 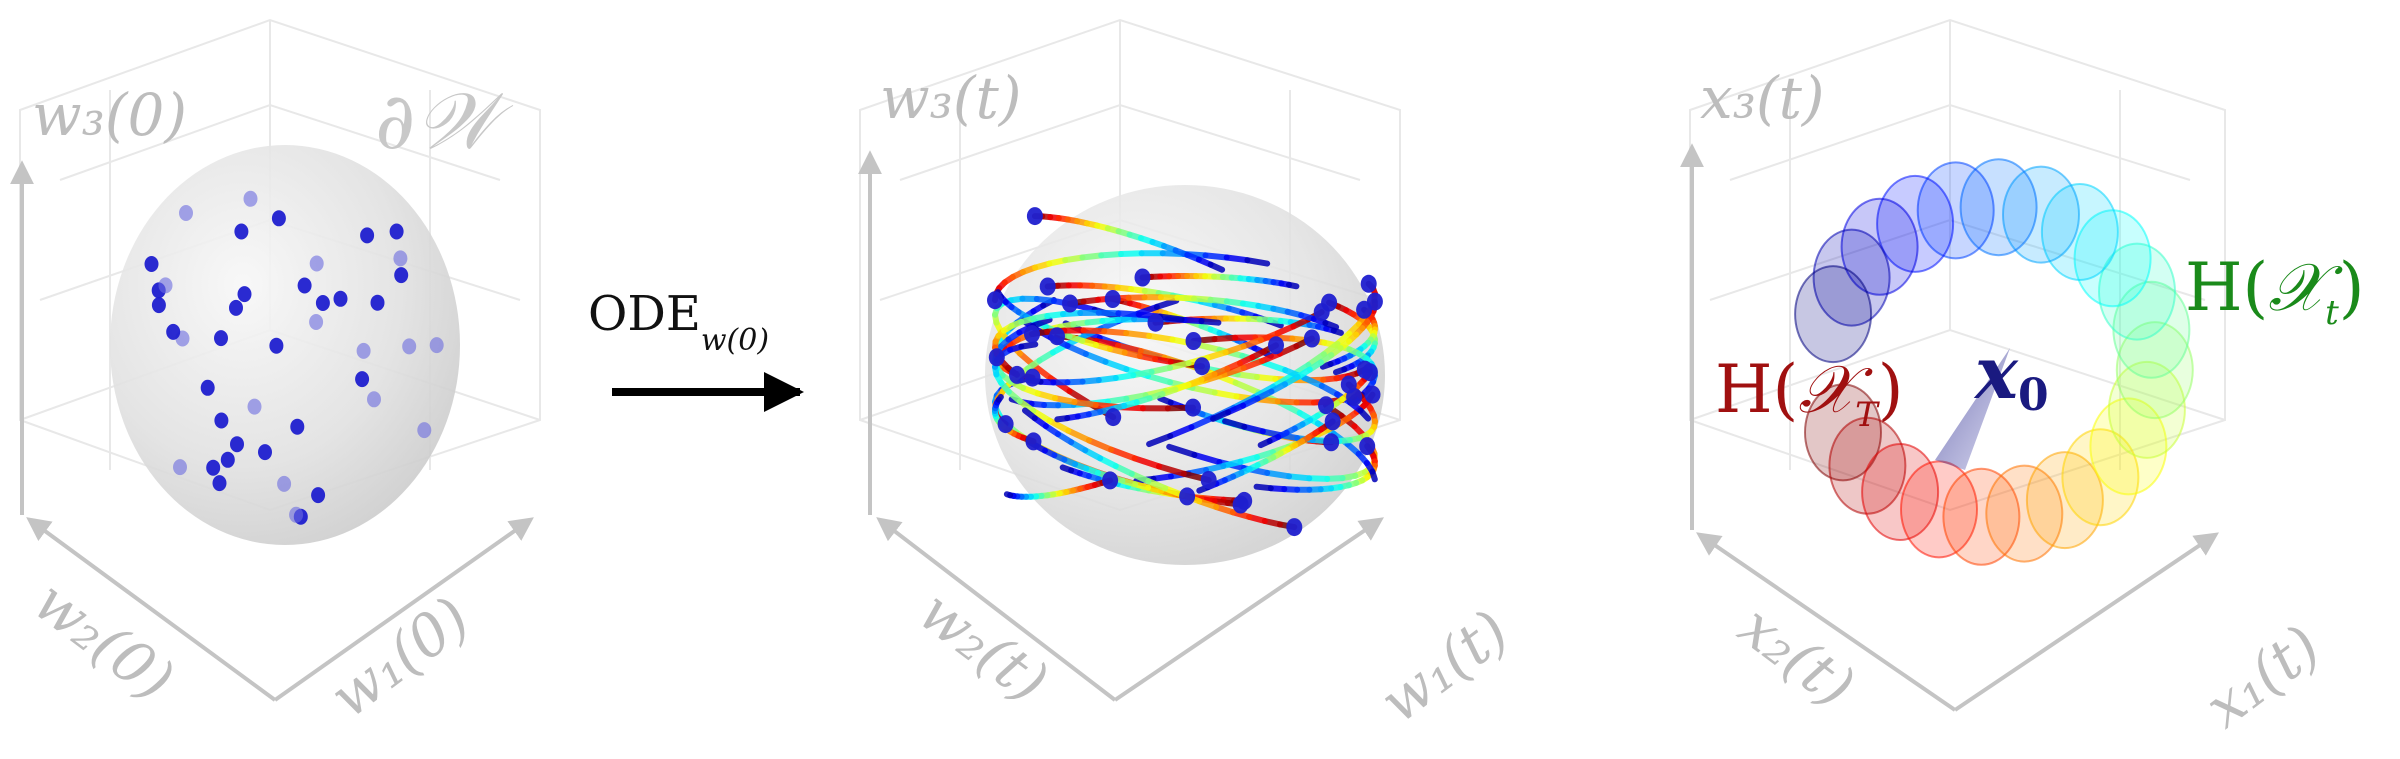 I want to click on left-axis-w1-label: w₁(0), so click(x=400, y=658).